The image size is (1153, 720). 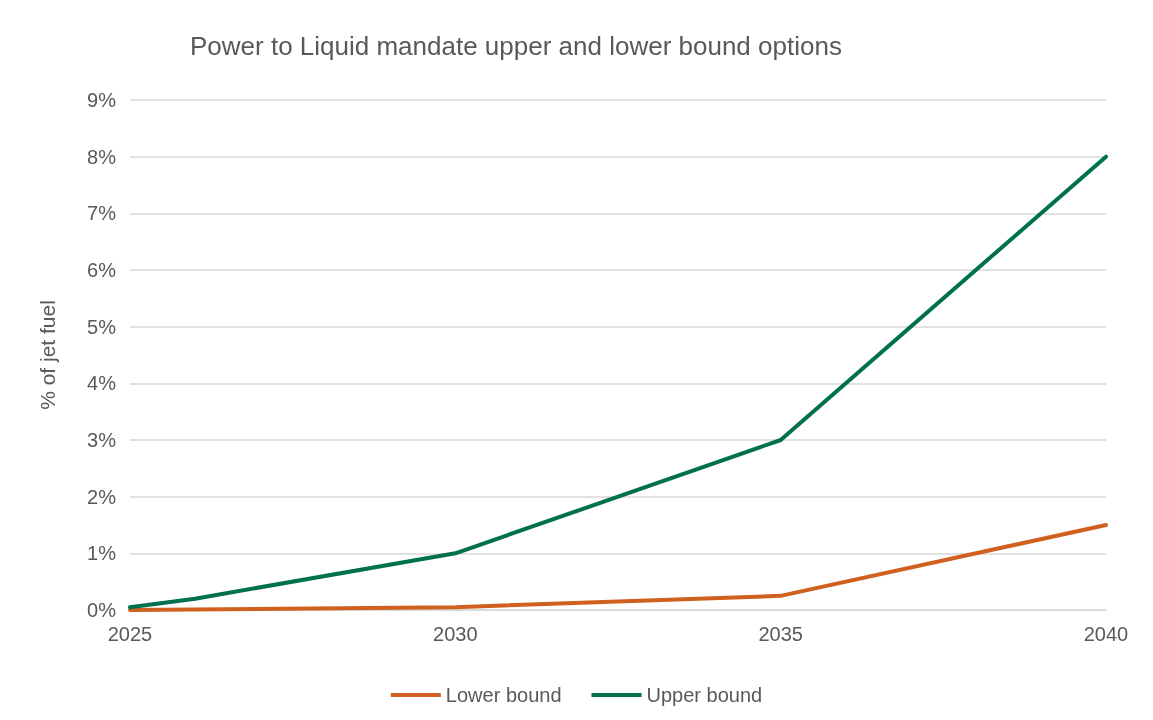 I want to click on x-tick-label: 2025, so click(x=130, y=634).